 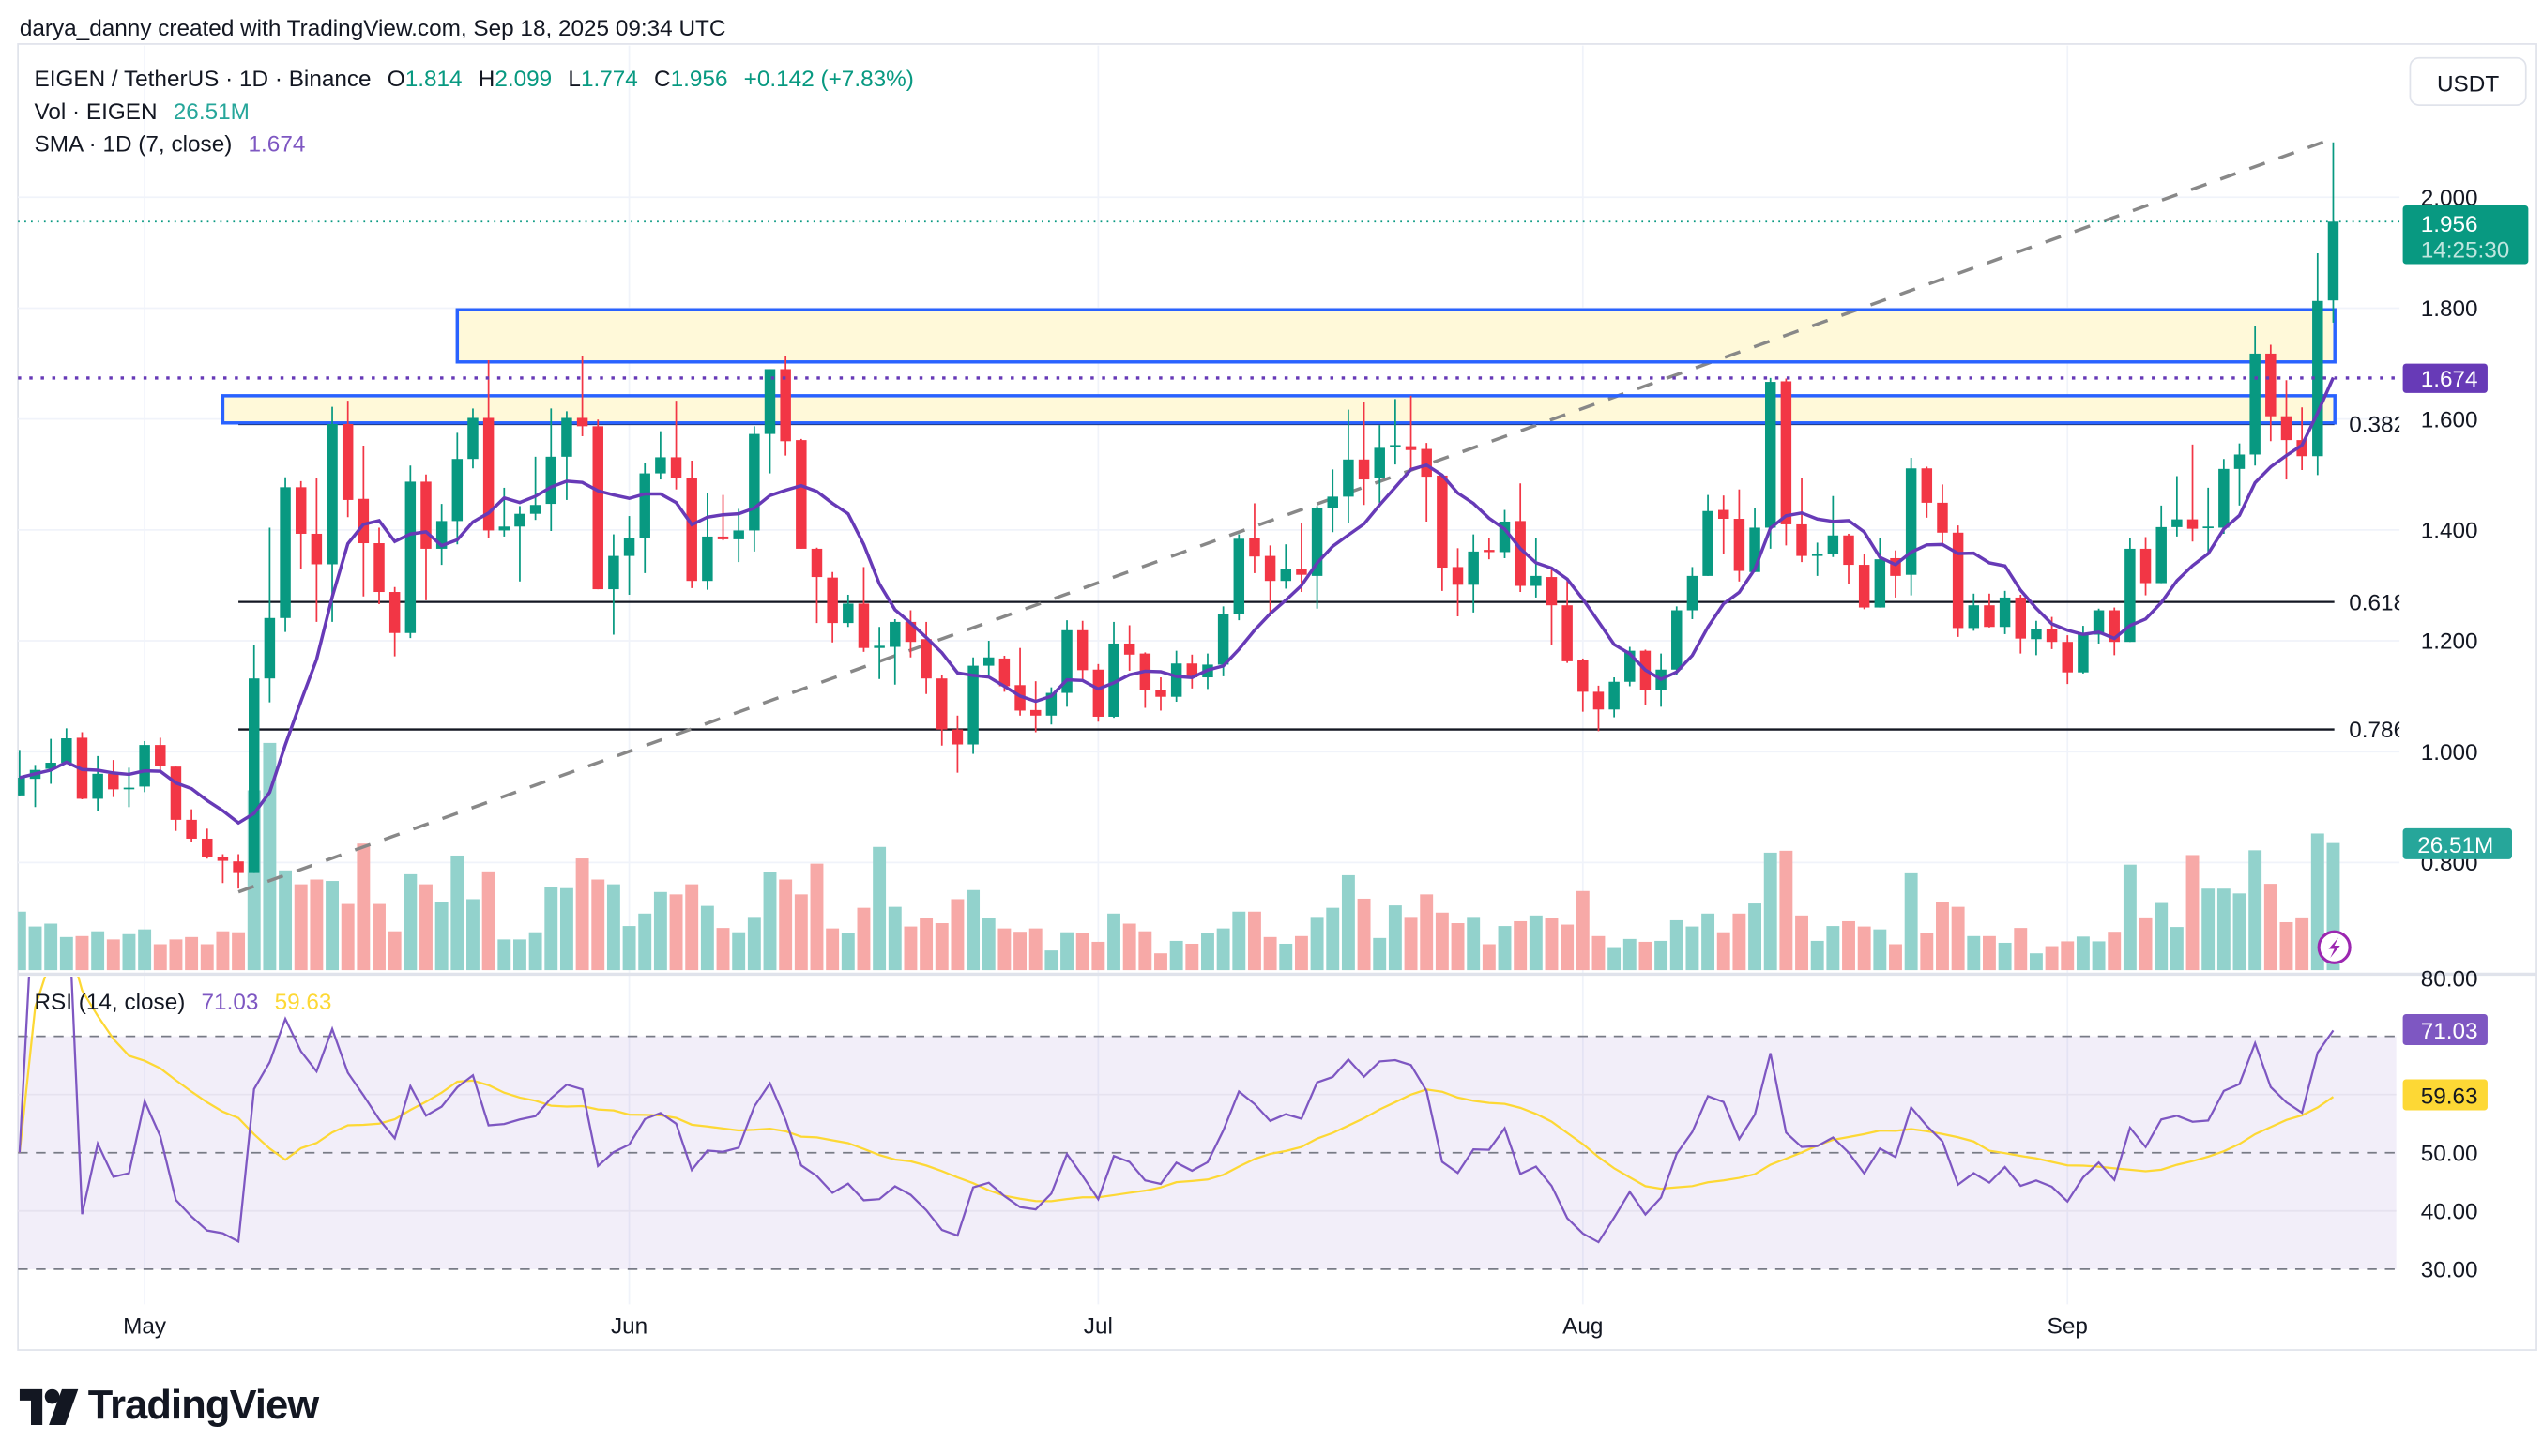 What do you see at coordinates (609, 78) in the screenshot?
I see `low-value: 1.774` at bounding box center [609, 78].